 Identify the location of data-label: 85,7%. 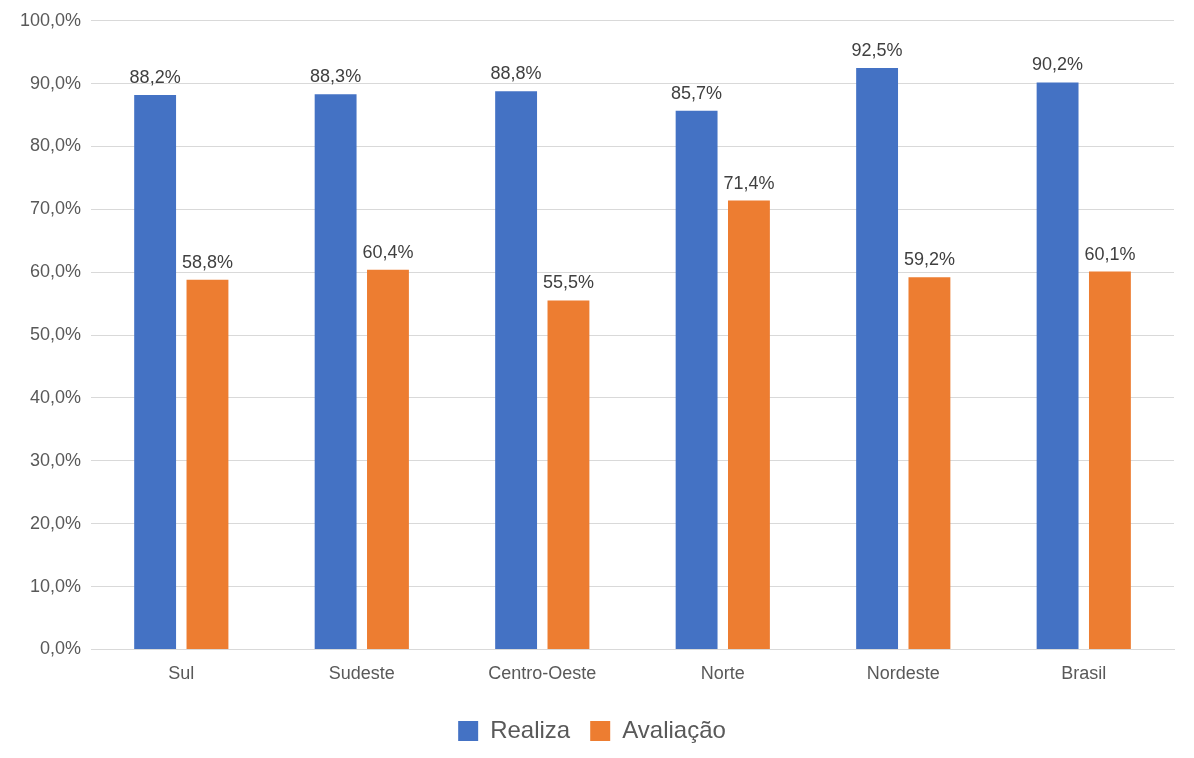
(697, 92).